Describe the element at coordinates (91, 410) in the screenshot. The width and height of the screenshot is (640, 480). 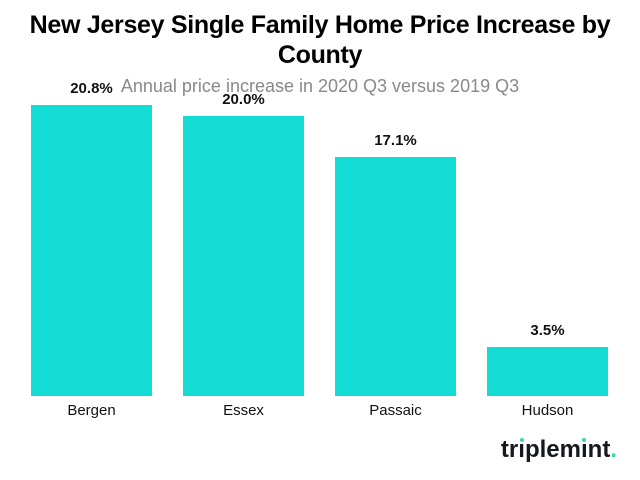
I see `bar-category-label: Bergen` at that location.